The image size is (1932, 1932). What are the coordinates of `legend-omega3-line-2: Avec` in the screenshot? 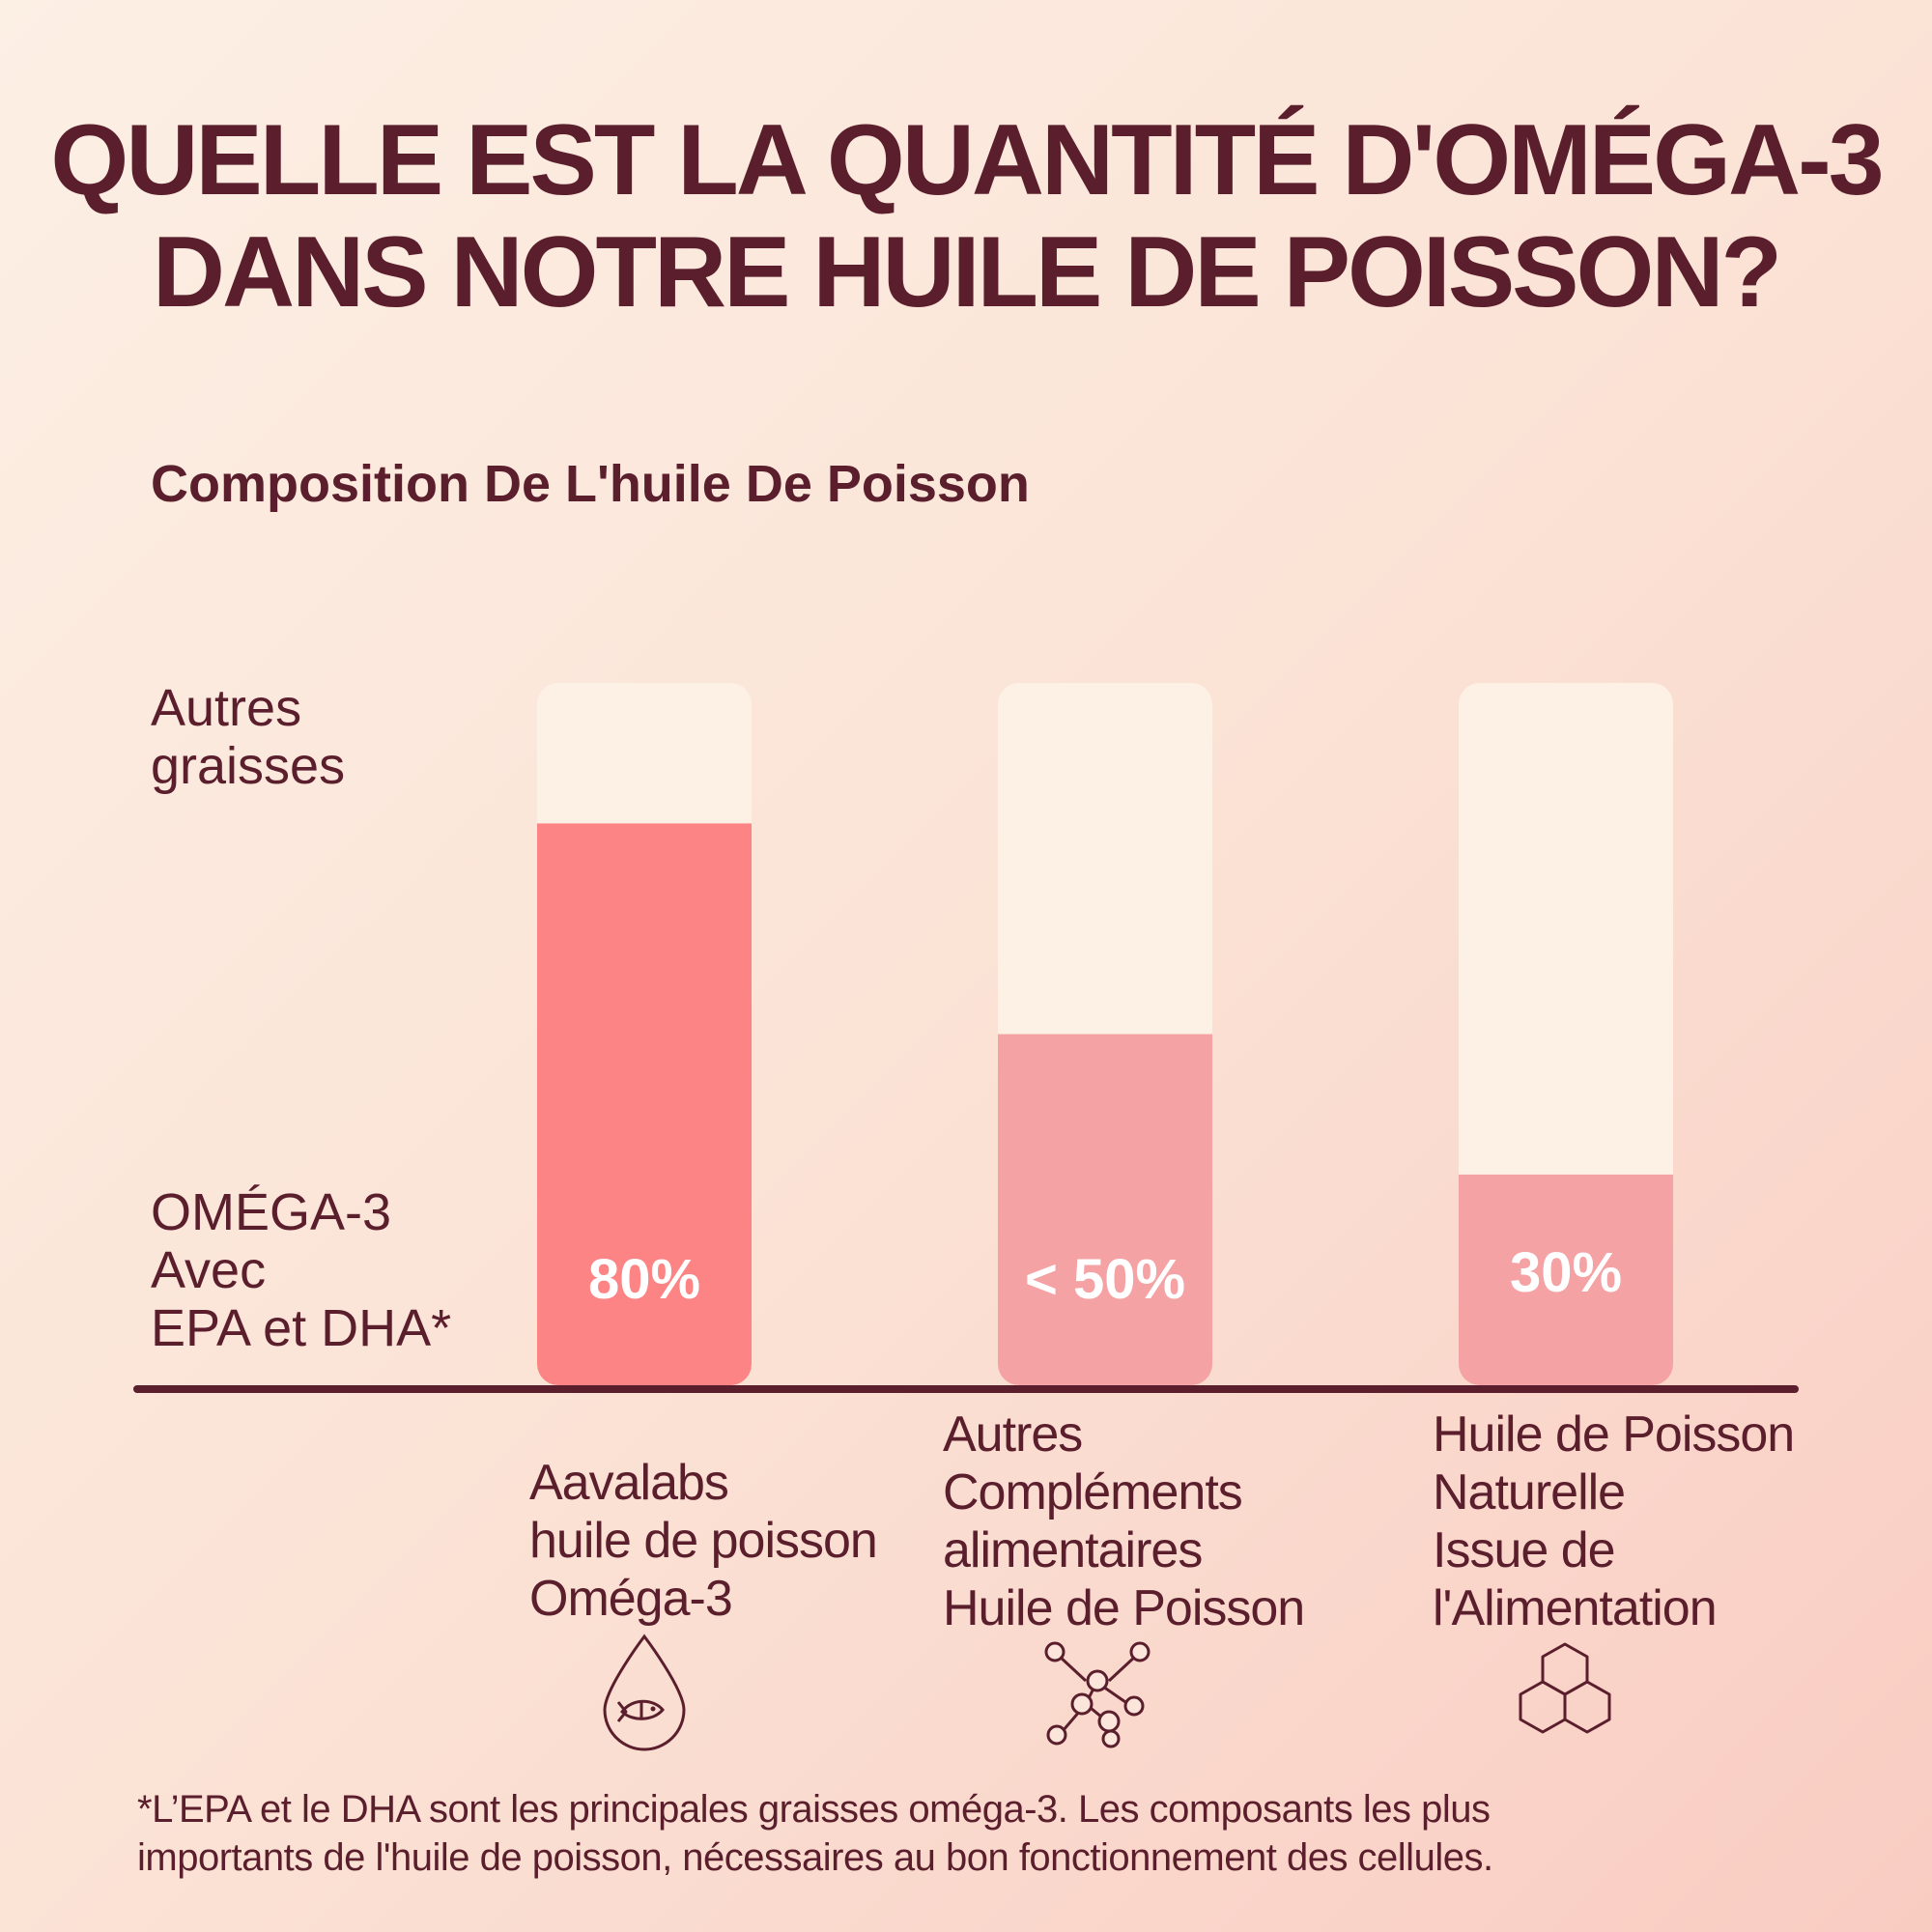 It's located at (209, 1270).